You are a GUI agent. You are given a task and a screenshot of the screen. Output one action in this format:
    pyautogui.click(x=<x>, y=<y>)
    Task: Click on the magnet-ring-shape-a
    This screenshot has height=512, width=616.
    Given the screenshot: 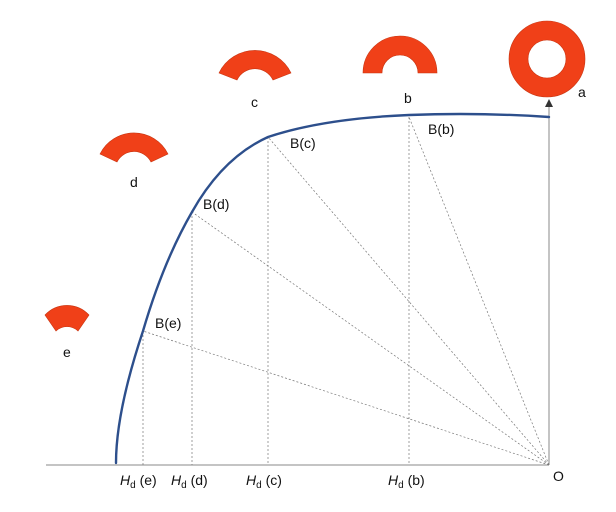 What is the action you would take?
    pyautogui.click(x=547, y=59)
    